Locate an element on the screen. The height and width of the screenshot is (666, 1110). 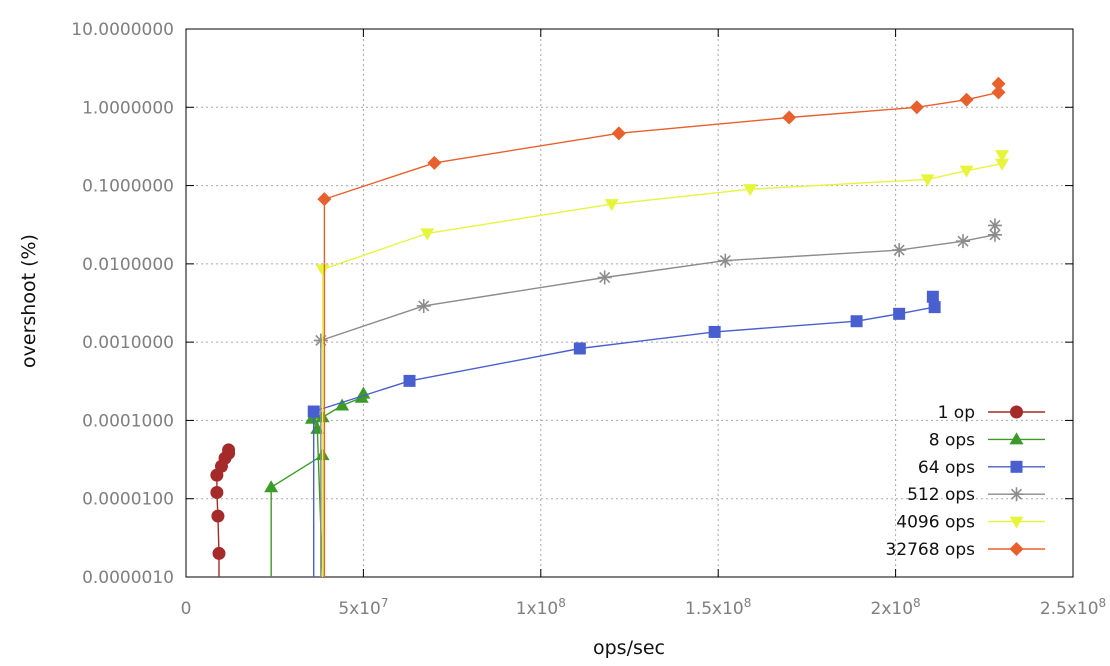
legend-label: 64 ops is located at coordinates (946, 468).